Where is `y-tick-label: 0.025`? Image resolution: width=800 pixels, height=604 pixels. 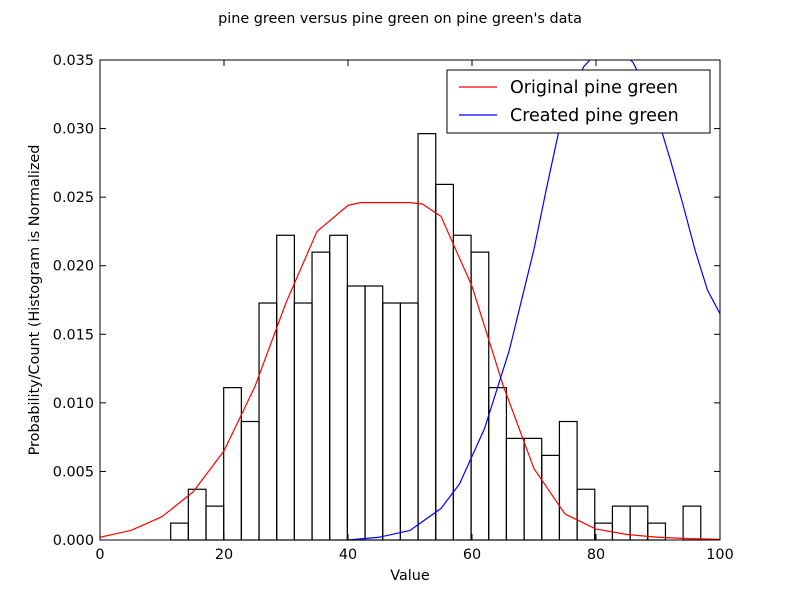 y-tick-label: 0.025 is located at coordinates (73, 198).